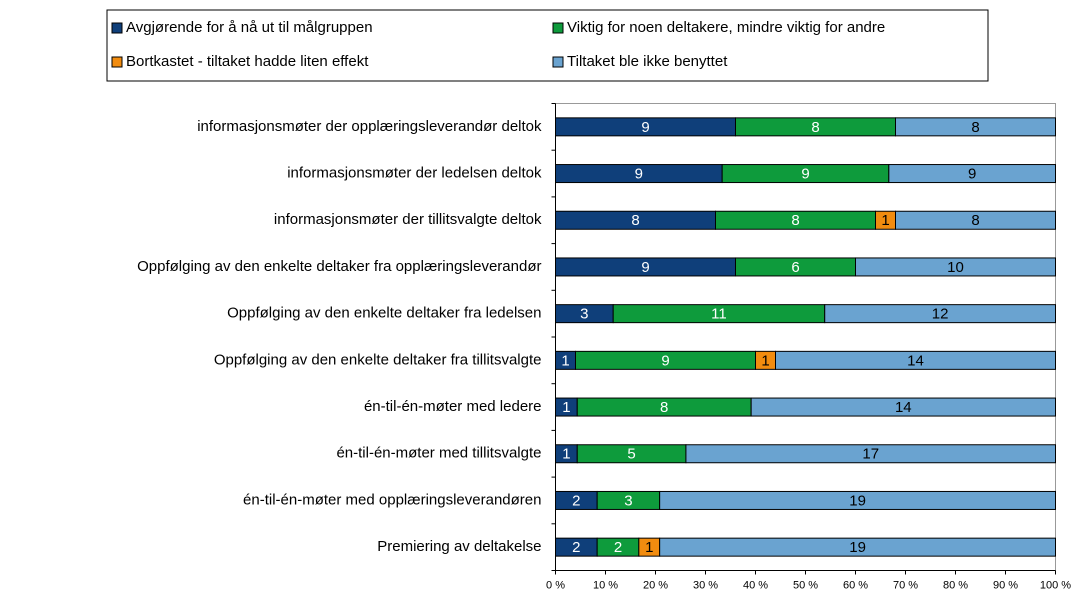  Describe the element at coordinates (547, 45) in the screenshot. I see `legend-box` at that location.